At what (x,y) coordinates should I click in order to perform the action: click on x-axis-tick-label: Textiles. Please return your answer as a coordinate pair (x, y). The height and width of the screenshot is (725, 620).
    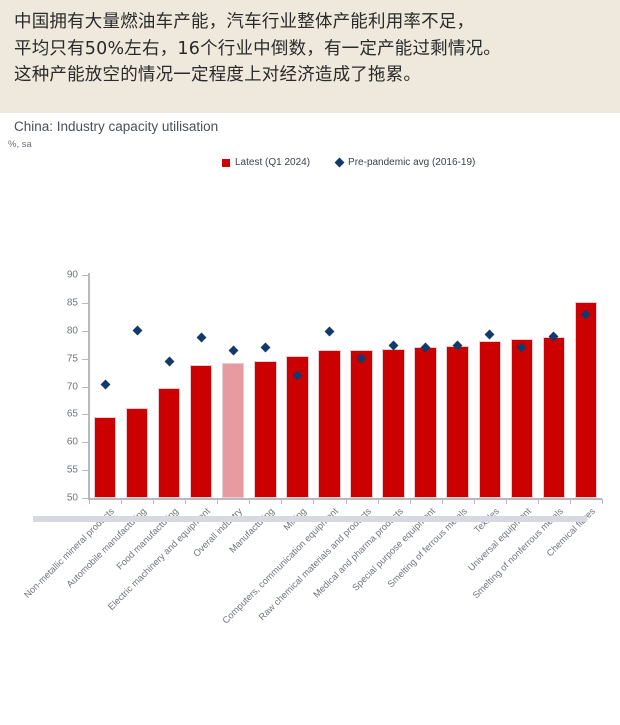
    Looking at the image, I should click on (391, 615).